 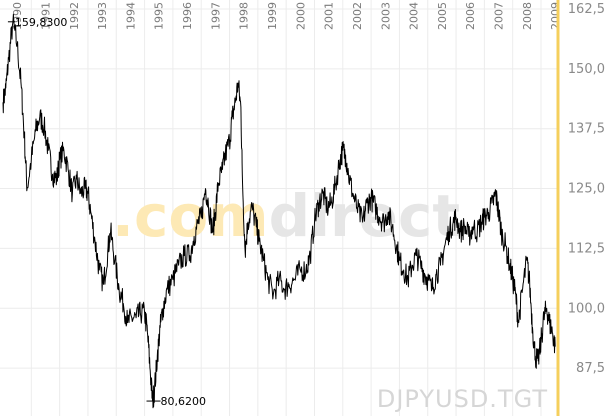 I want to click on x-tick-label-1993: 1993, so click(x=102, y=16).